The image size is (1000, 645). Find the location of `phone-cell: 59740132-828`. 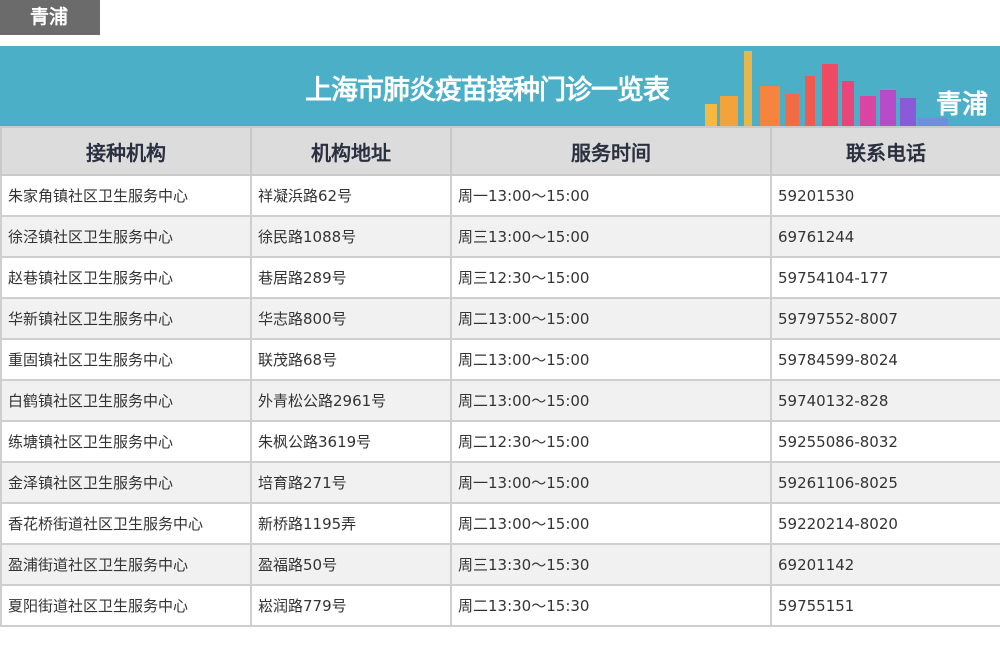

phone-cell: 59740132-828 is located at coordinates (885, 400).